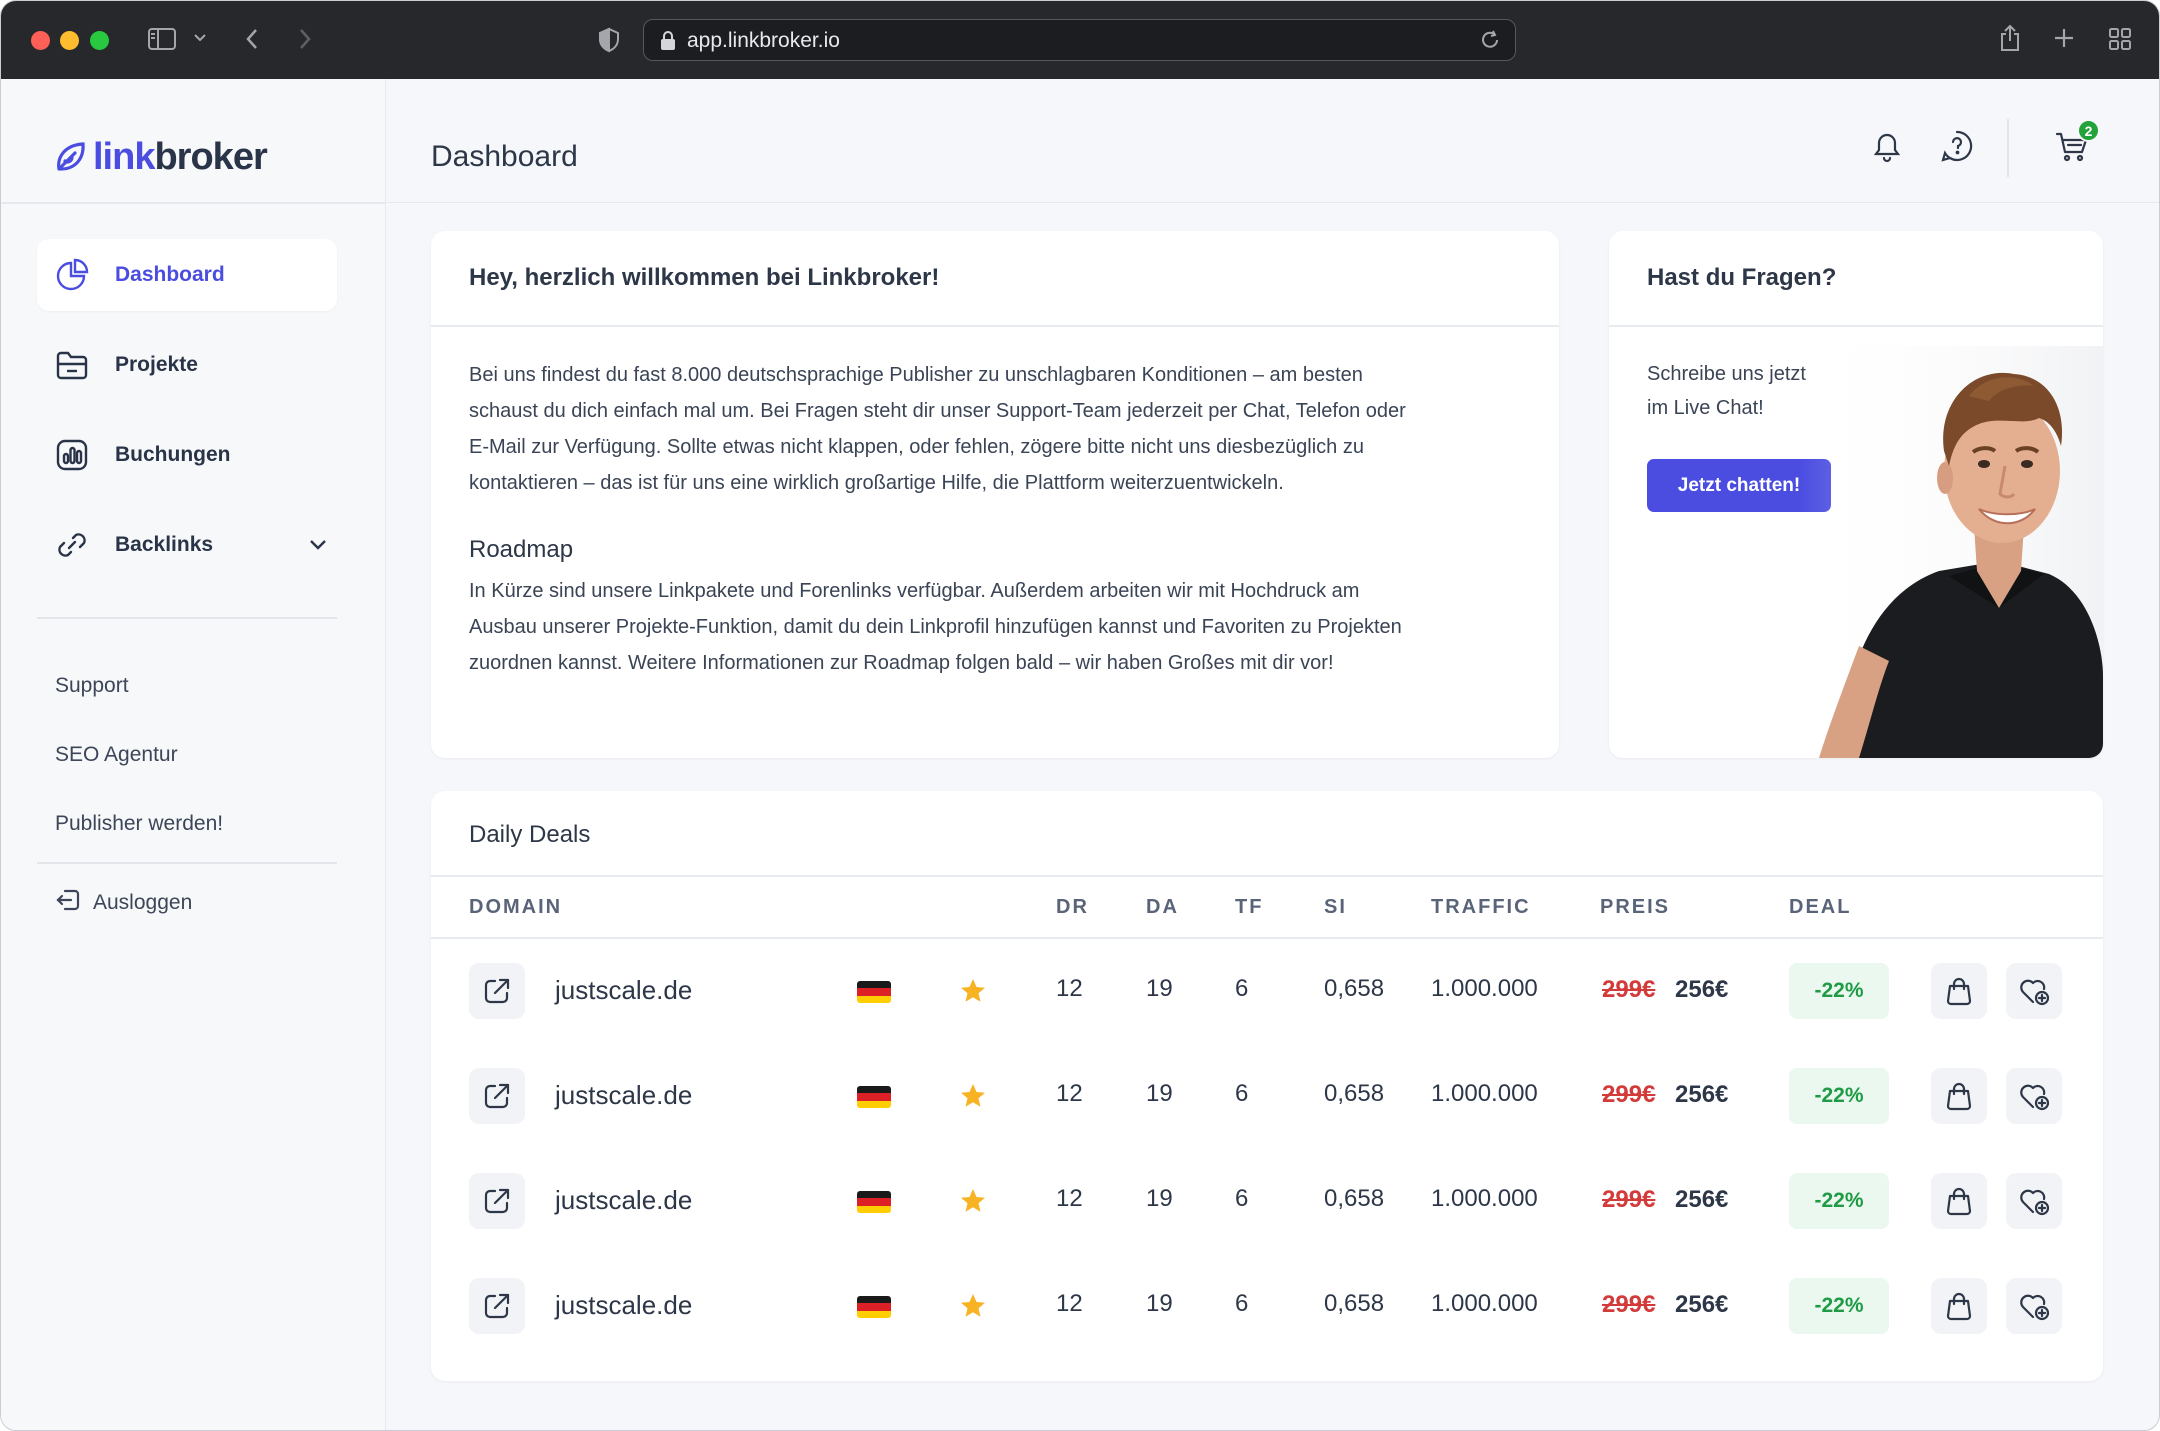  I want to click on sidebar-item-projekte: Projekte, so click(187, 365).